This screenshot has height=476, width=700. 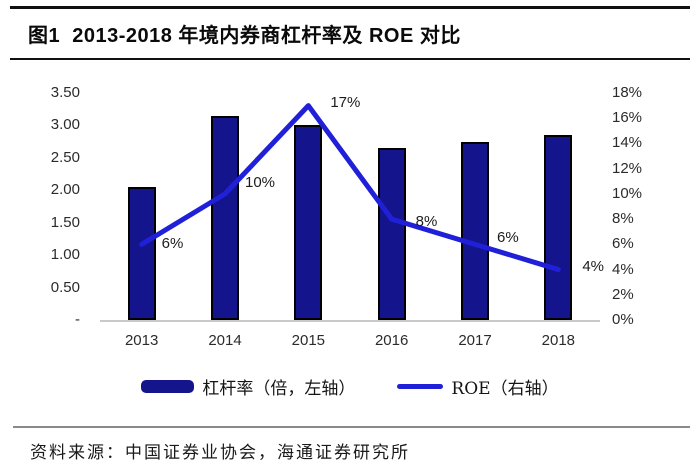 I want to click on x-axis-label: 2017, so click(x=475, y=340).